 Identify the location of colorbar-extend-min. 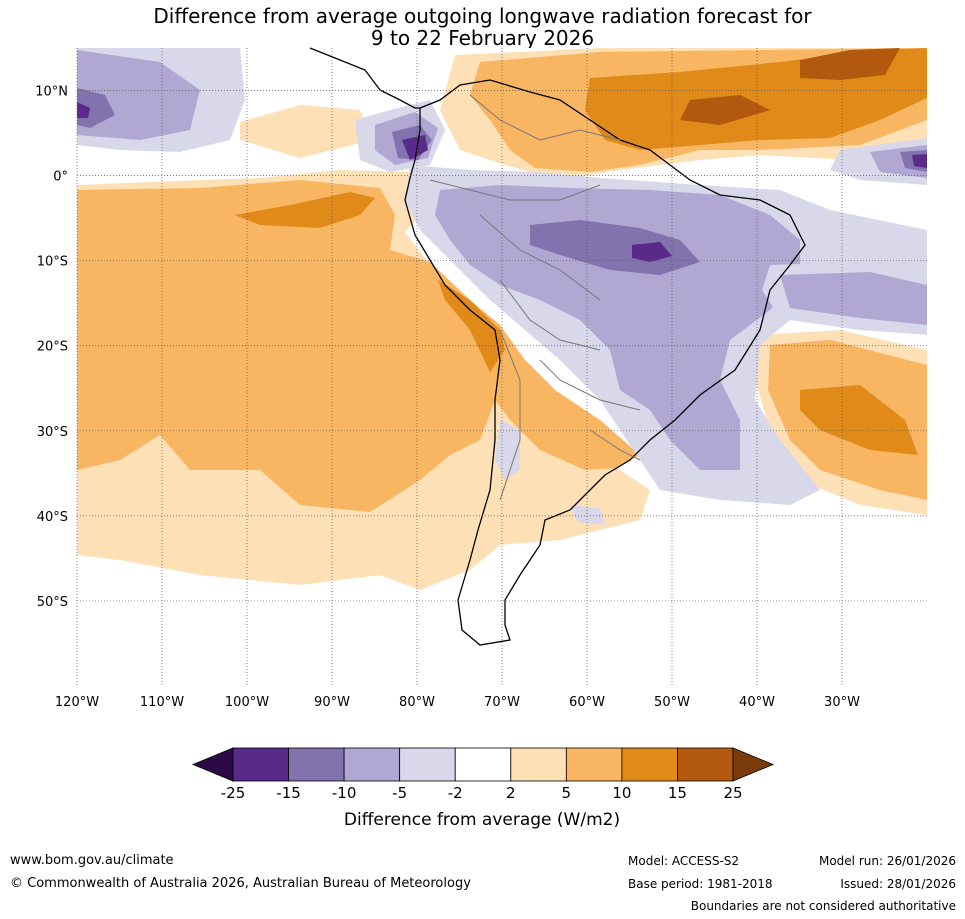
(212, 764).